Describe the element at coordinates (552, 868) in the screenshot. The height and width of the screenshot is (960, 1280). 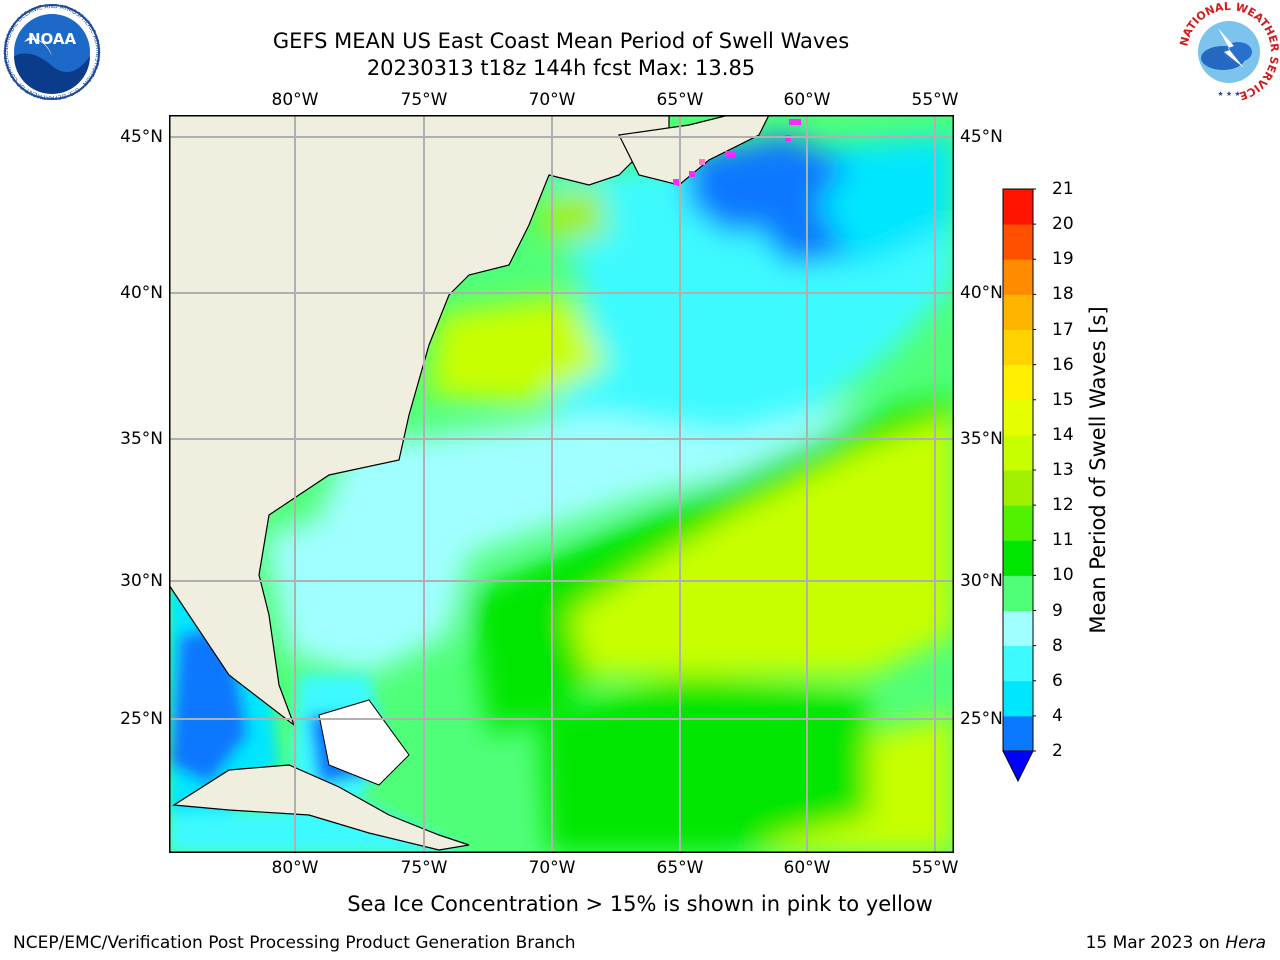
I see `lon-label-bottom: 70°W` at that location.